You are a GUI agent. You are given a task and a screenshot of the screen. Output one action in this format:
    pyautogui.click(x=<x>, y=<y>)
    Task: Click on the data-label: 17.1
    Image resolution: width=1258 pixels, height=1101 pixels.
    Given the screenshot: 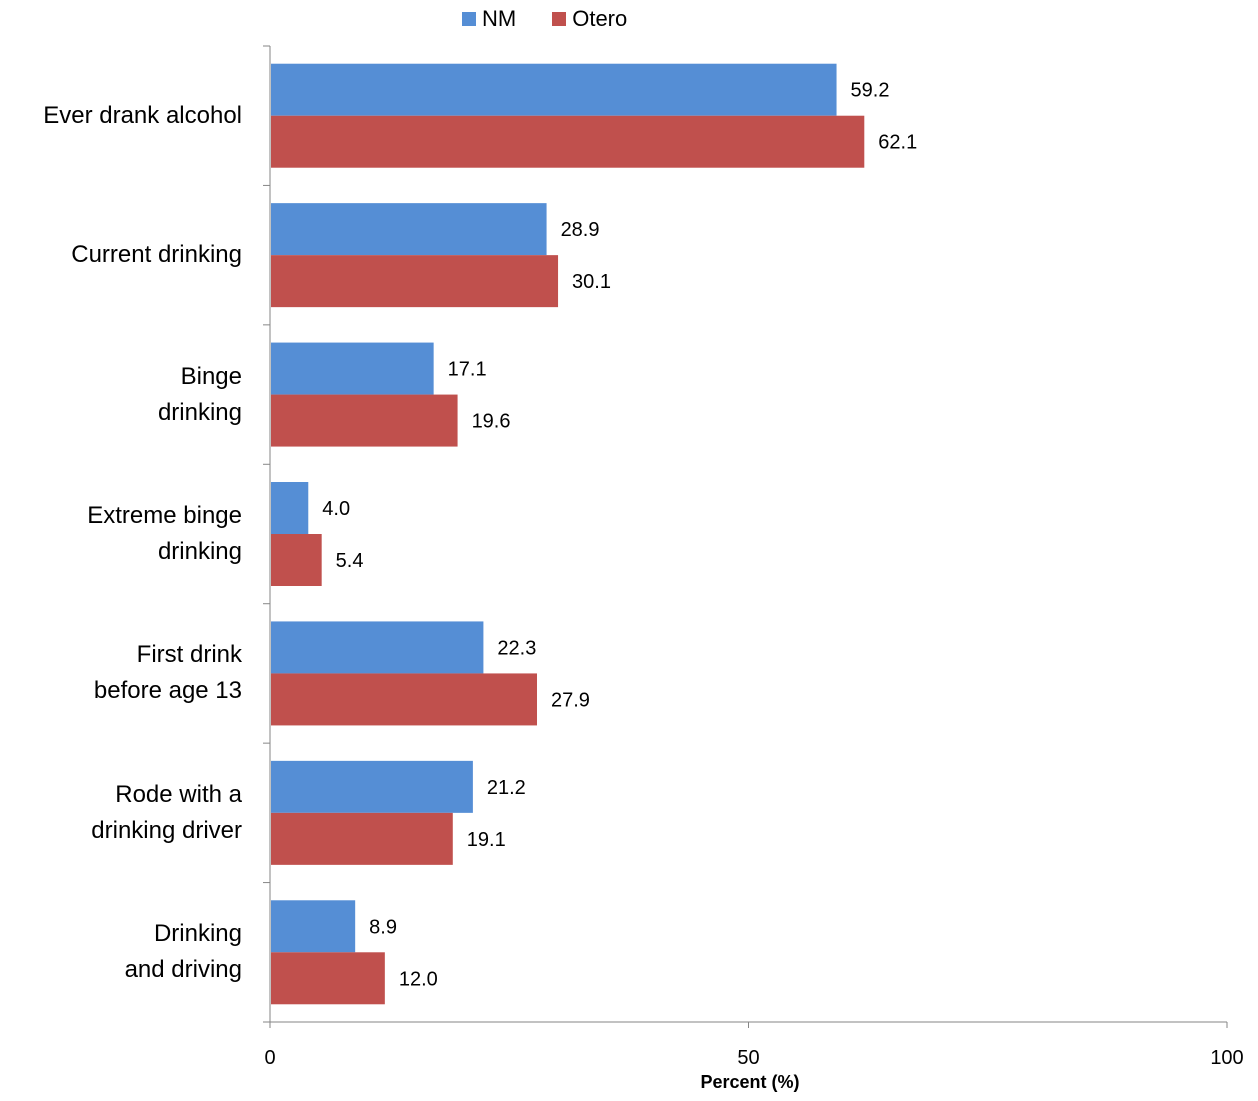 What is the action you would take?
    pyautogui.click(x=467, y=370)
    